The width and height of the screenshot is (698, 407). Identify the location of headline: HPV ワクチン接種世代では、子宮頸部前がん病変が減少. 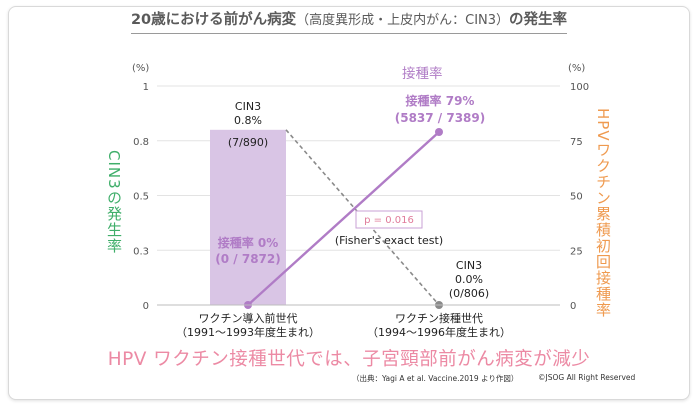
(349, 359).